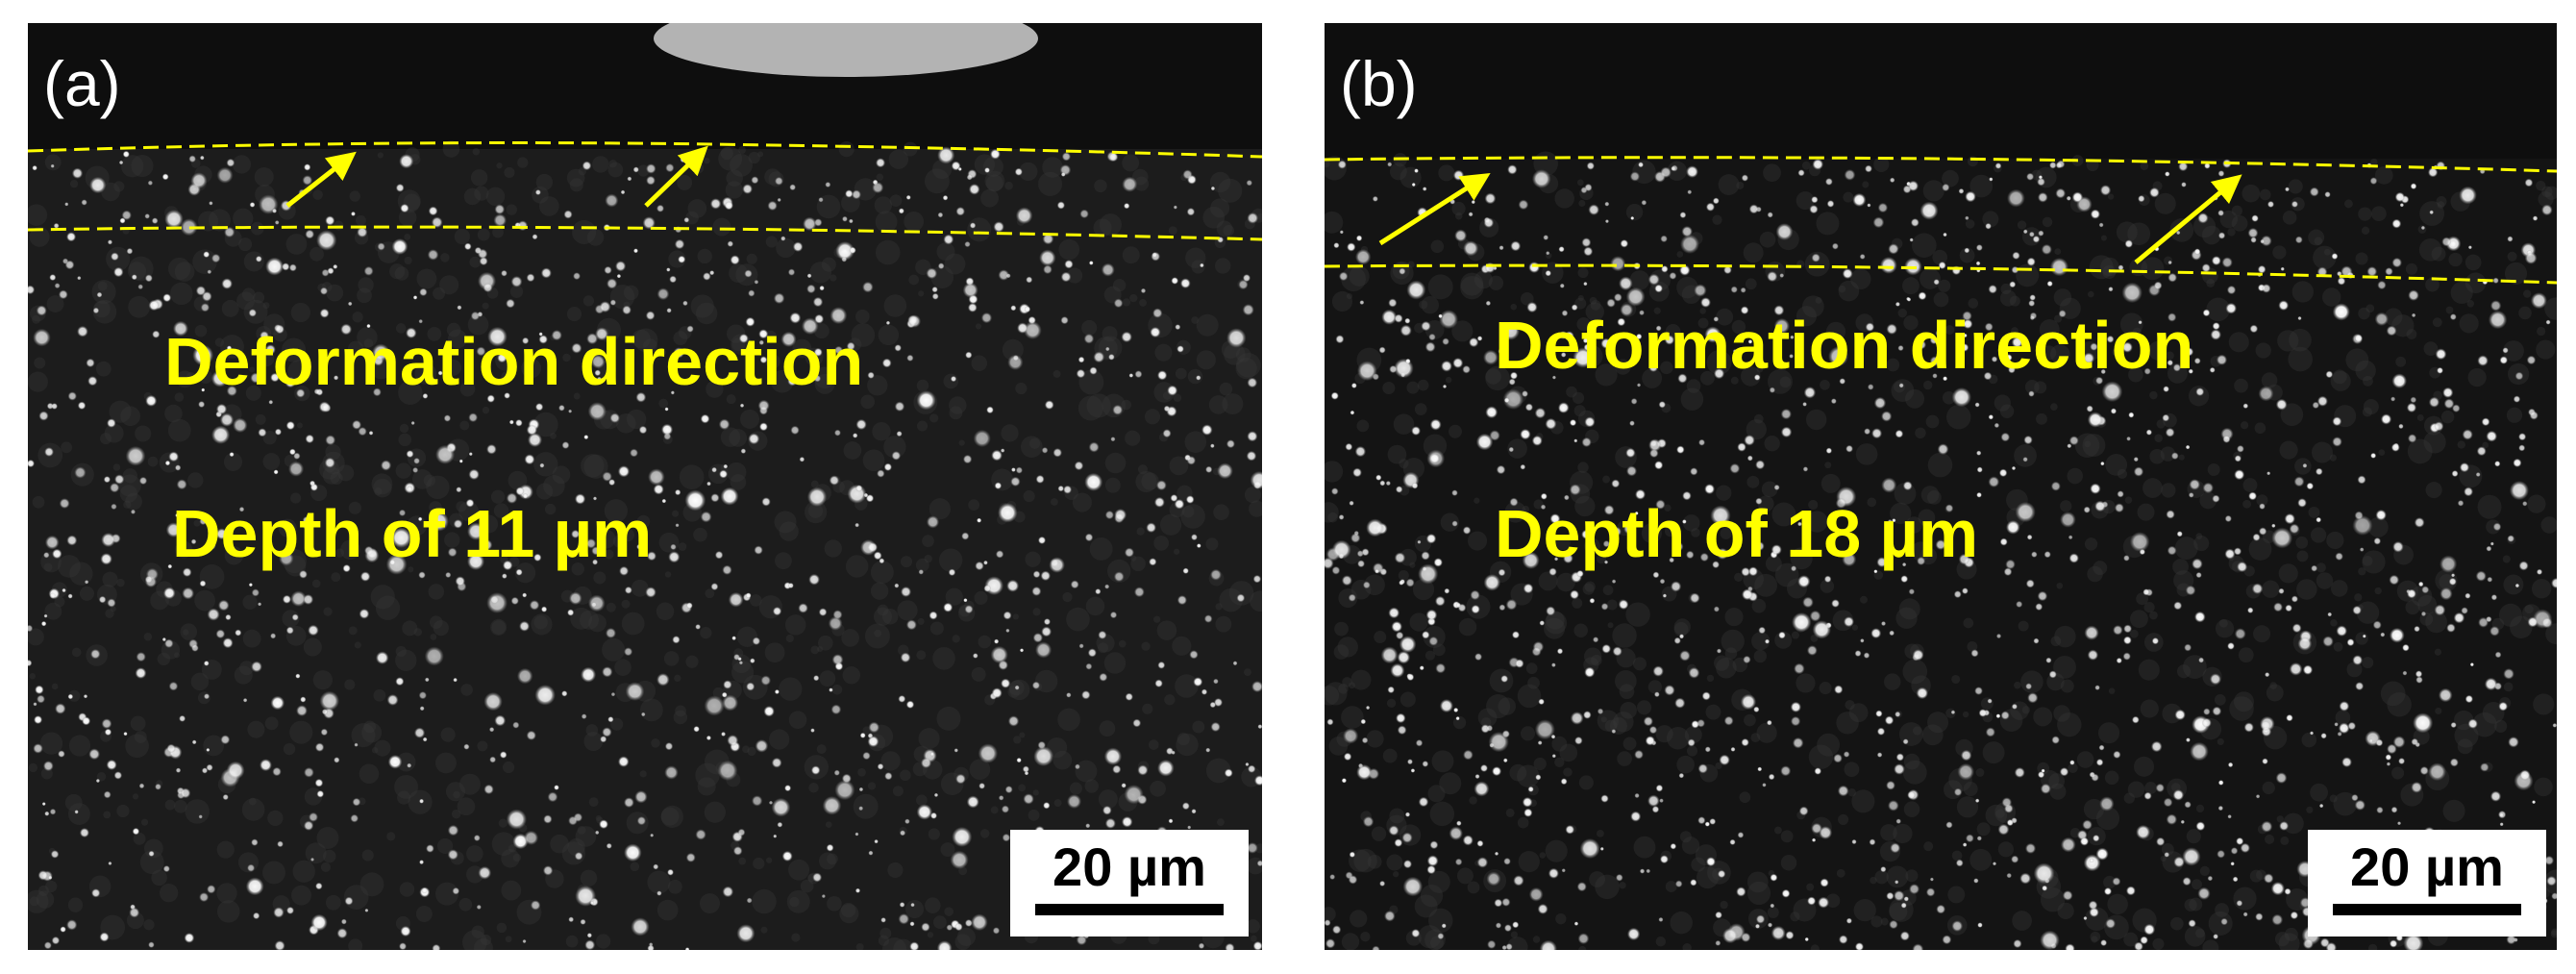 This screenshot has width=2576, height=974. What do you see at coordinates (1130, 867) in the screenshot?
I see `scale-bar-label: 20 µm` at bounding box center [1130, 867].